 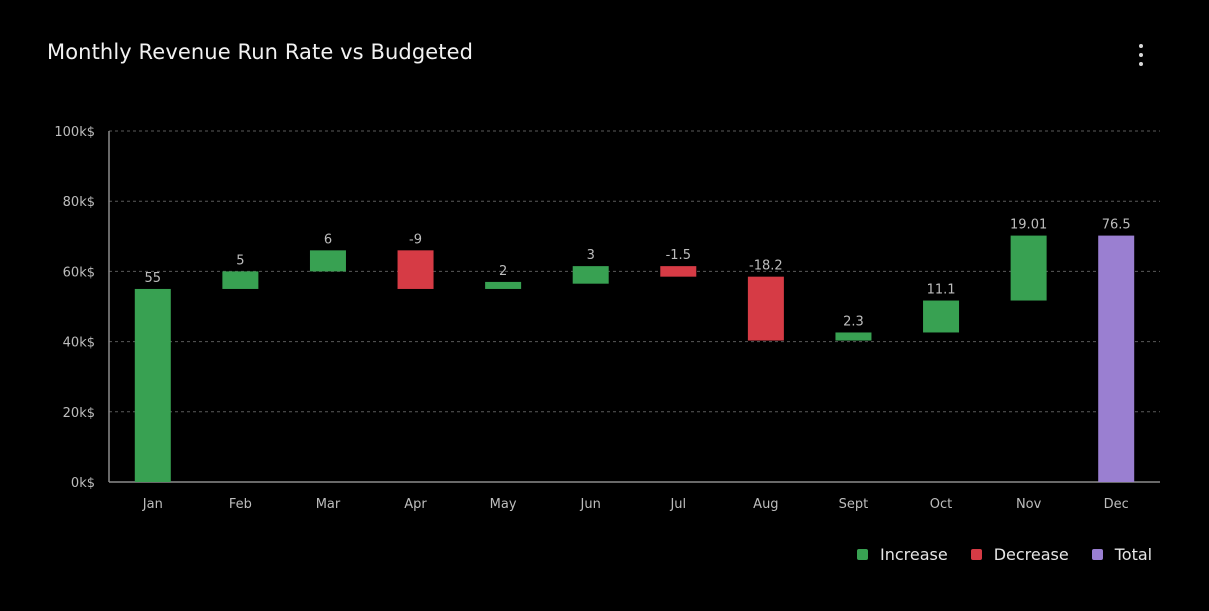 What do you see at coordinates (328, 239) in the screenshot?
I see `data-label: 6` at bounding box center [328, 239].